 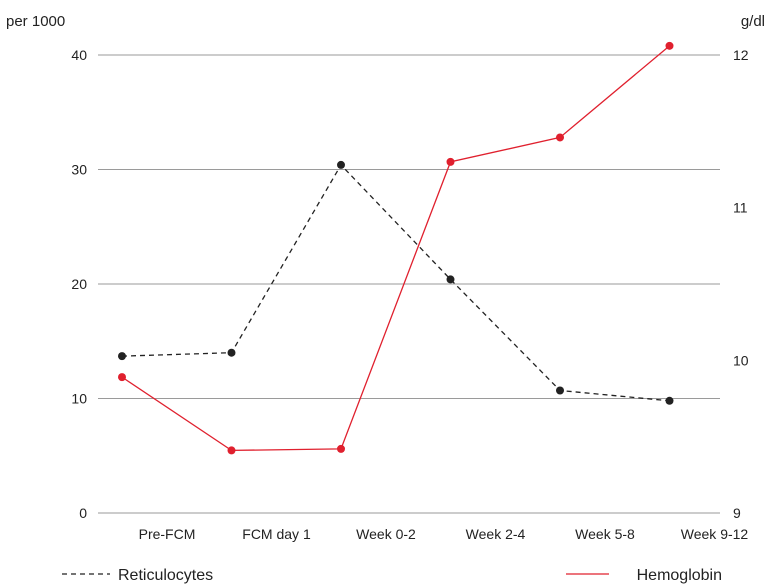 What do you see at coordinates (79, 399) in the screenshot?
I see `left-axis-tick-label: 10` at bounding box center [79, 399].